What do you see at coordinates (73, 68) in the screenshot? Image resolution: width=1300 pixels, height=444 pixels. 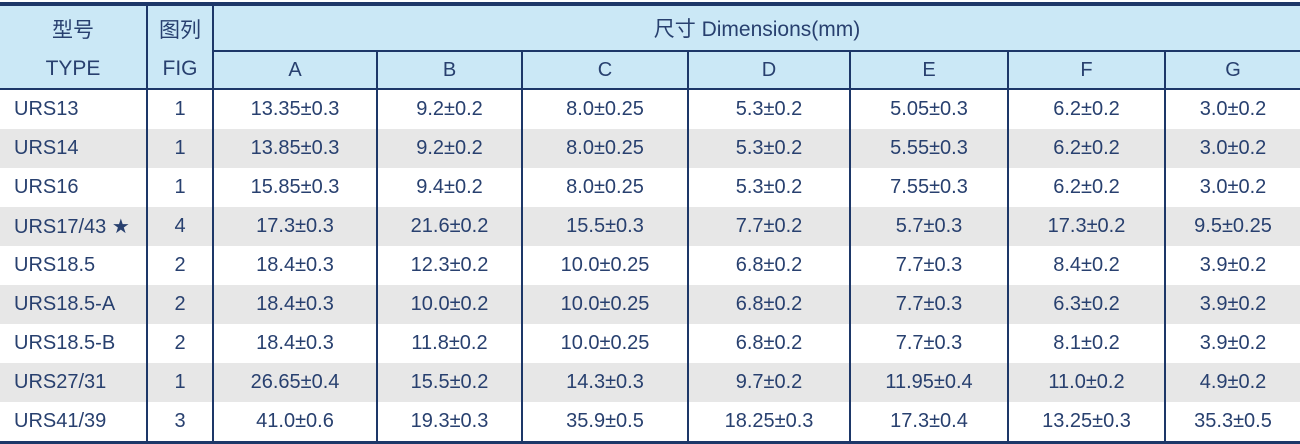 I see `type-header-en: TYPE` at bounding box center [73, 68].